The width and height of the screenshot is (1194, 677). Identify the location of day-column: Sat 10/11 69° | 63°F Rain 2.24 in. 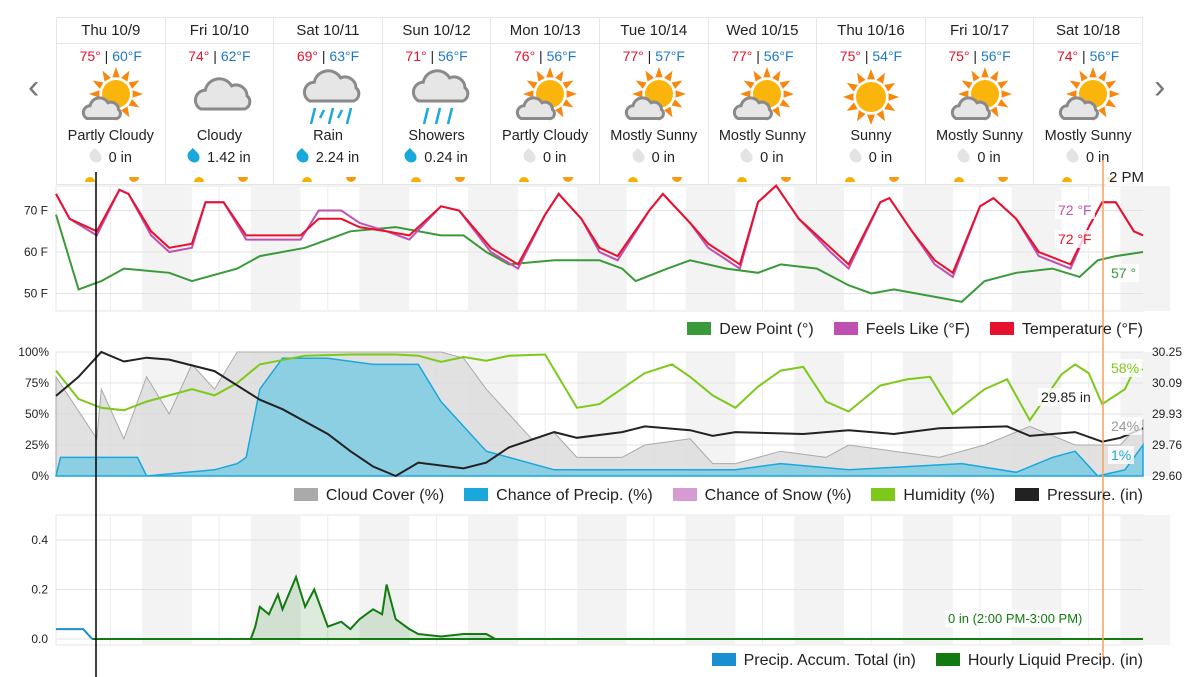
(328, 101).